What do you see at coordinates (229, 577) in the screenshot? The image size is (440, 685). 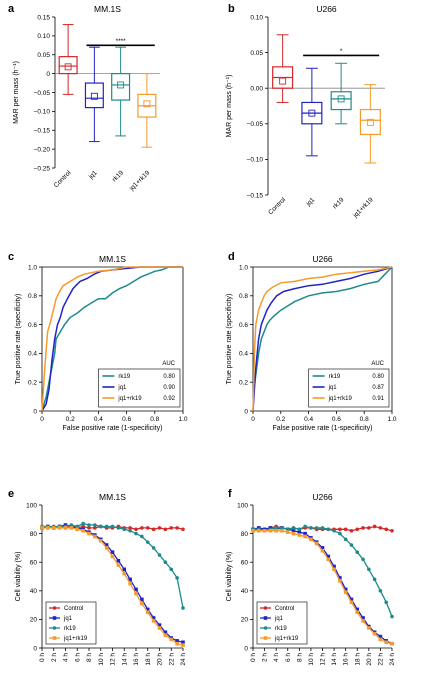 I see `y-axis-label: Cell viability (%)` at bounding box center [229, 577].